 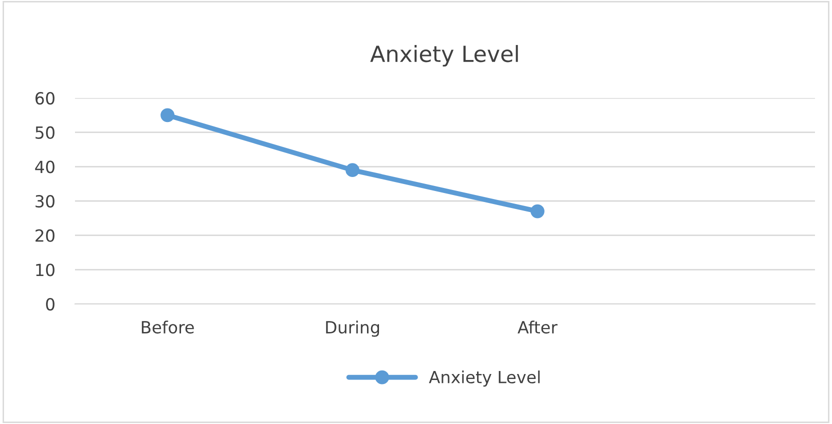 I want to click on x-tick-label: After, so click(x=538, y=327).